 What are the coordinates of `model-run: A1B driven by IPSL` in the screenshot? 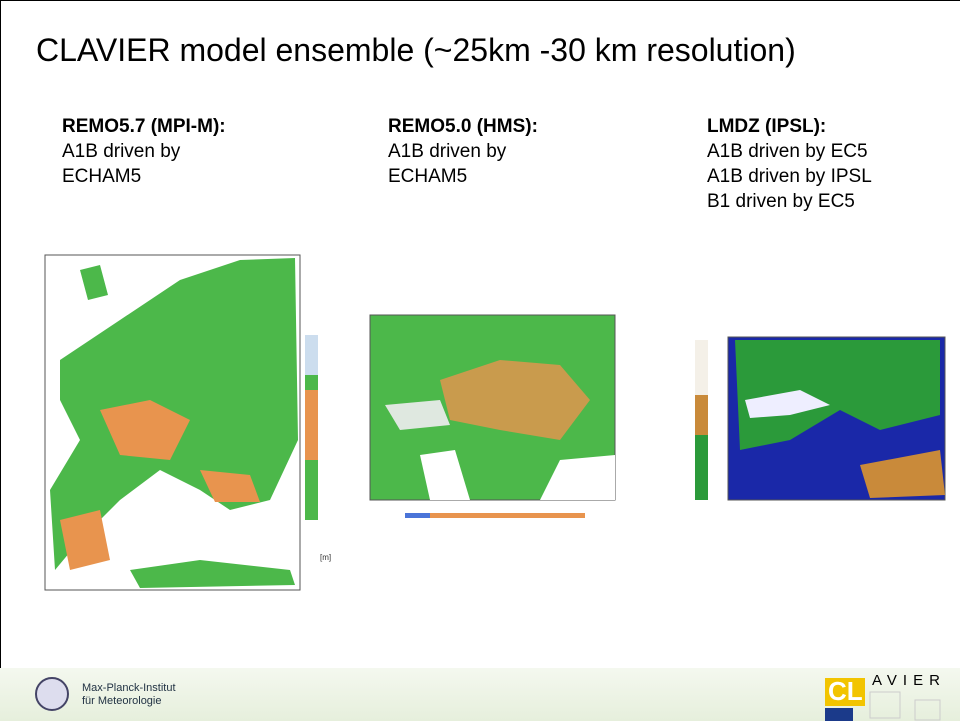 It's located at (789, 176).